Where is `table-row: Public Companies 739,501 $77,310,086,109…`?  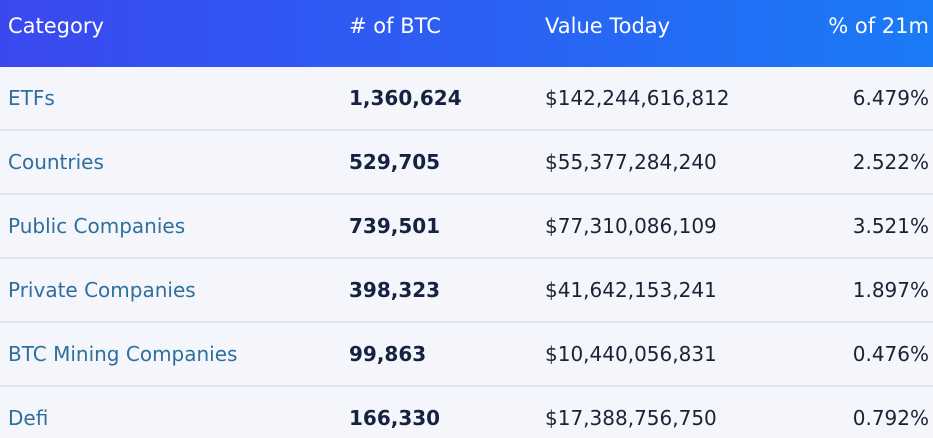 table-row: Public Companies 739,501 $77,310,086,109… is located at coordinates (466, 227).